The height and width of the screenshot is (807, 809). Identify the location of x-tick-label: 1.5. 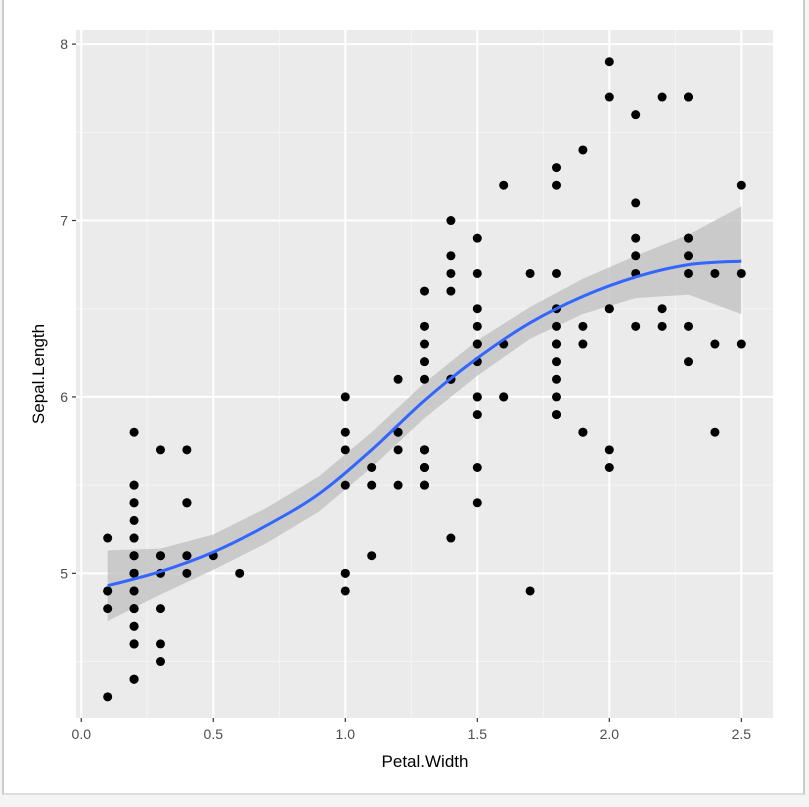
(478, 734).